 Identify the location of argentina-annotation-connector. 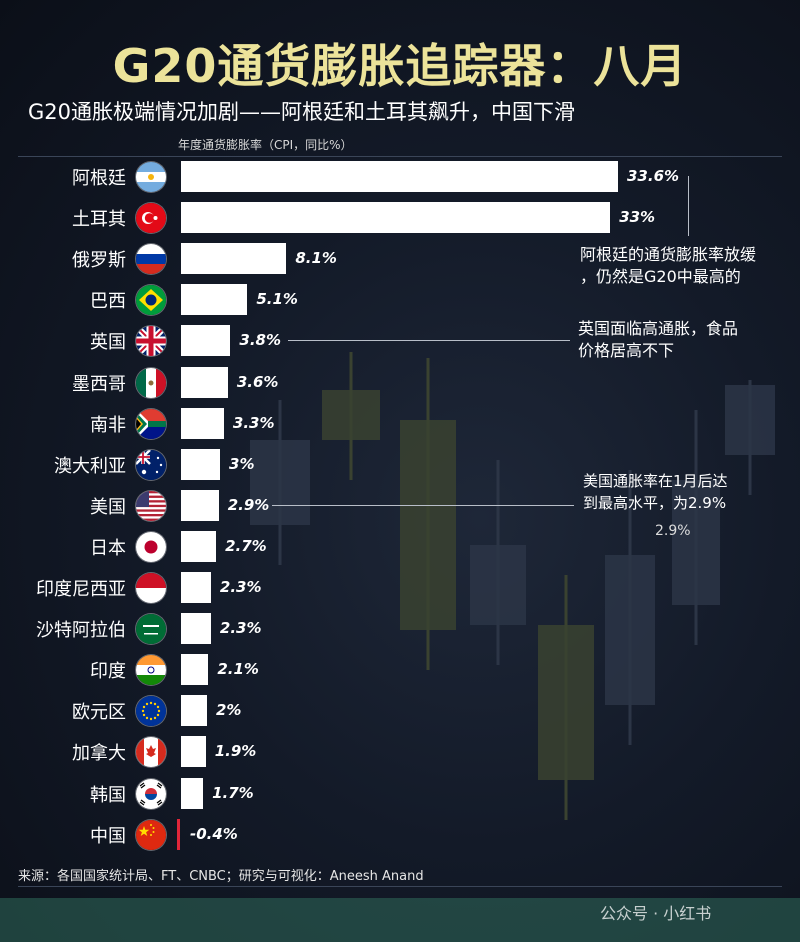
(688, 206).